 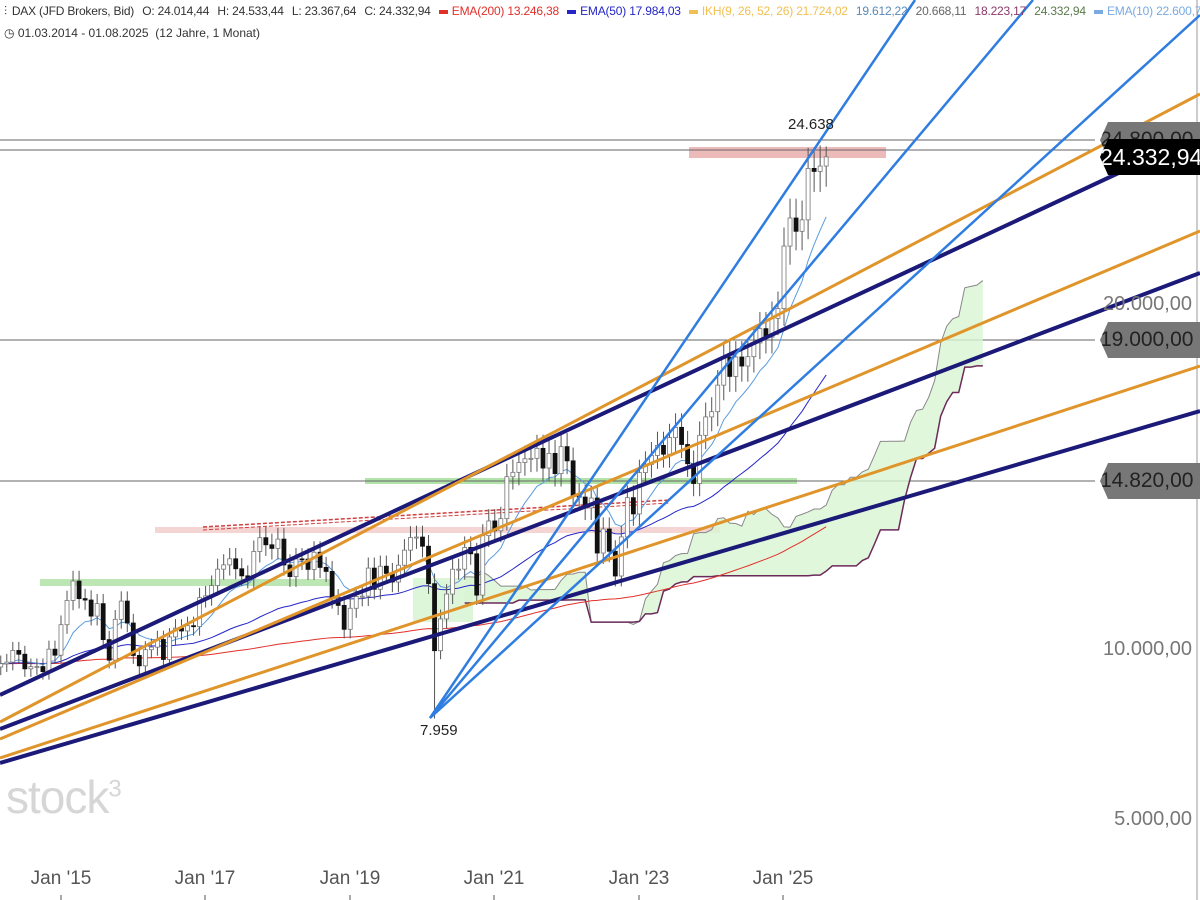 What do you see at coordinates (73, 11) in the screenshot?
I see `symbol-name: DAX (JFD Brokers, Bid)` at bounding box center [73, 11].